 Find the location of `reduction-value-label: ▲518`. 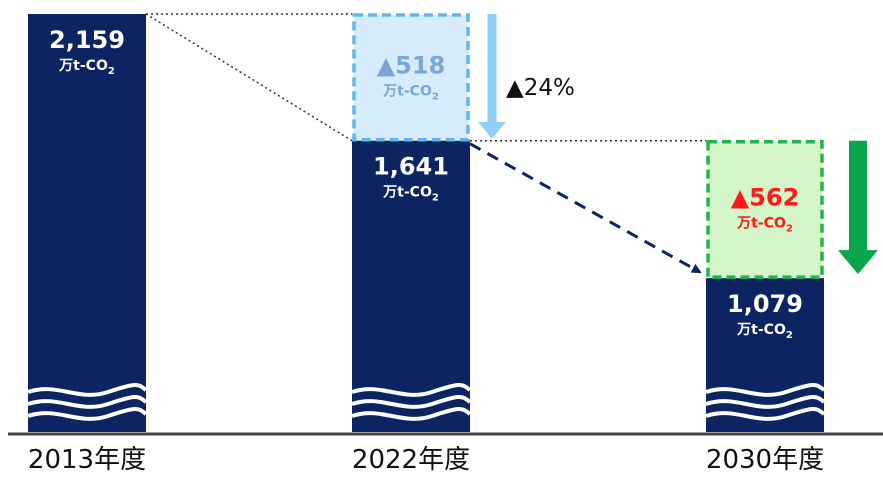

reduction-value-label: ▲518 is located at coordinates (411, 65).